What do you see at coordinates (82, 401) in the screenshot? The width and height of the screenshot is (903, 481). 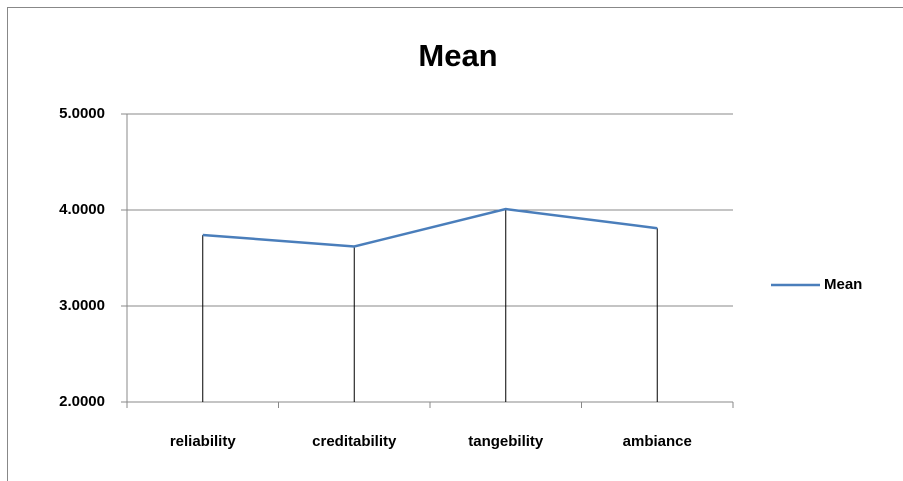 I see `y-tick-label: 2.0000` at bounding box center [82, 401].